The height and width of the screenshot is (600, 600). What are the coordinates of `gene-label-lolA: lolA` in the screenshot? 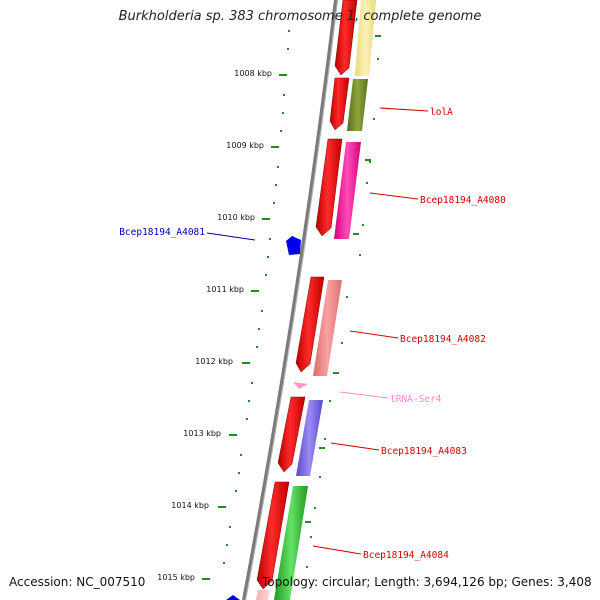 It's located at (441, 112).